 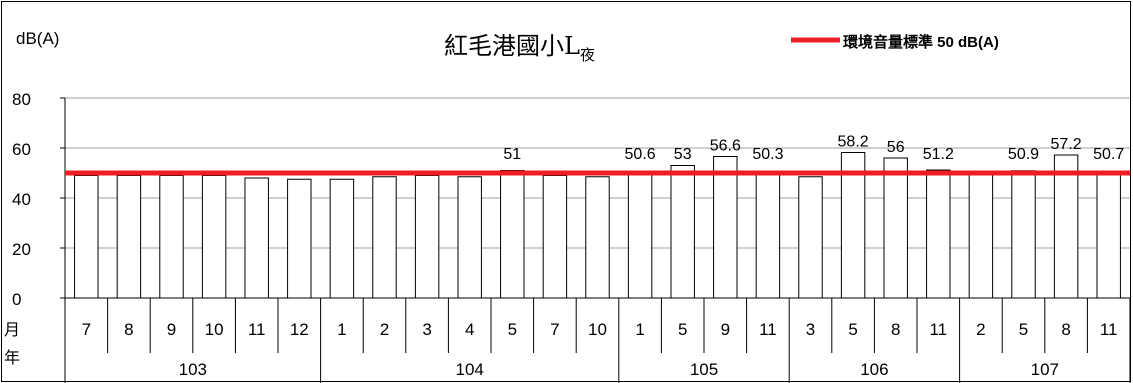 I want to click on data-label: 50.6, so click(x=640, y=154).